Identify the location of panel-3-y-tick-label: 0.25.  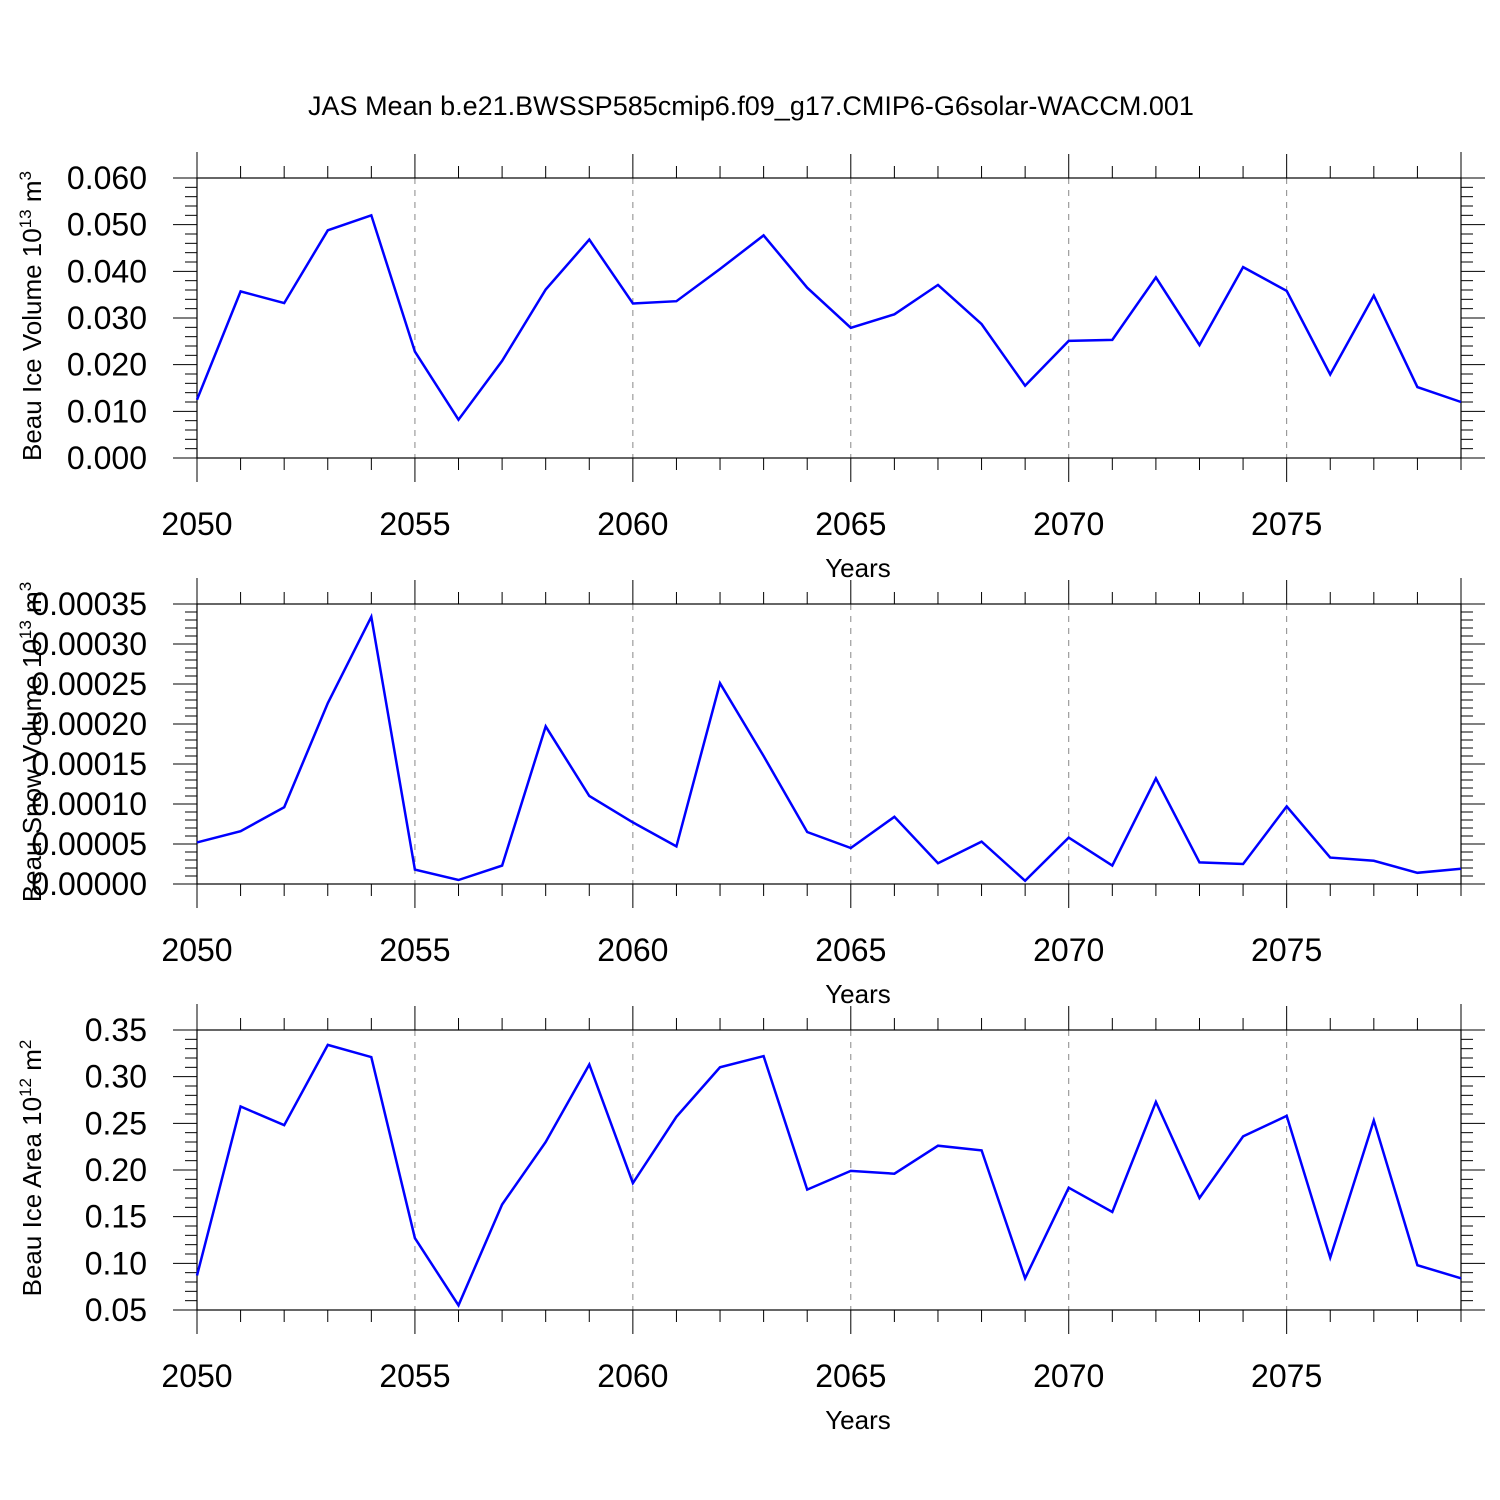
(116, 1123).